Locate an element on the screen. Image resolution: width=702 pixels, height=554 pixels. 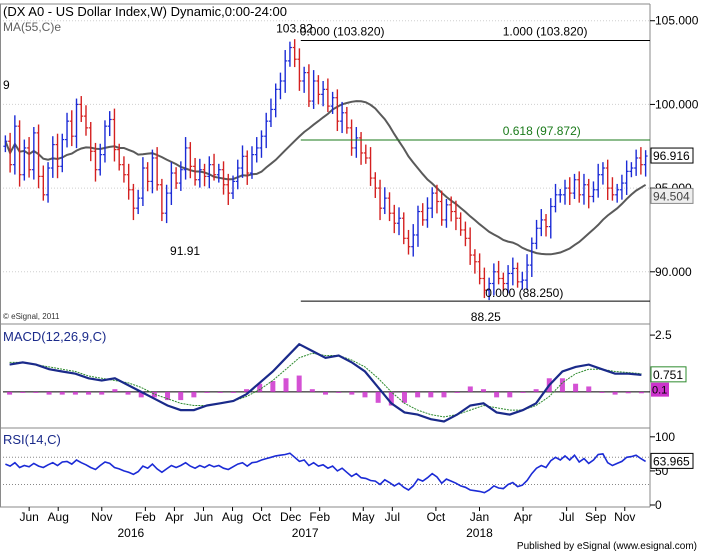
price-tick-label: 100.000 is located at coordinates (677, 104).